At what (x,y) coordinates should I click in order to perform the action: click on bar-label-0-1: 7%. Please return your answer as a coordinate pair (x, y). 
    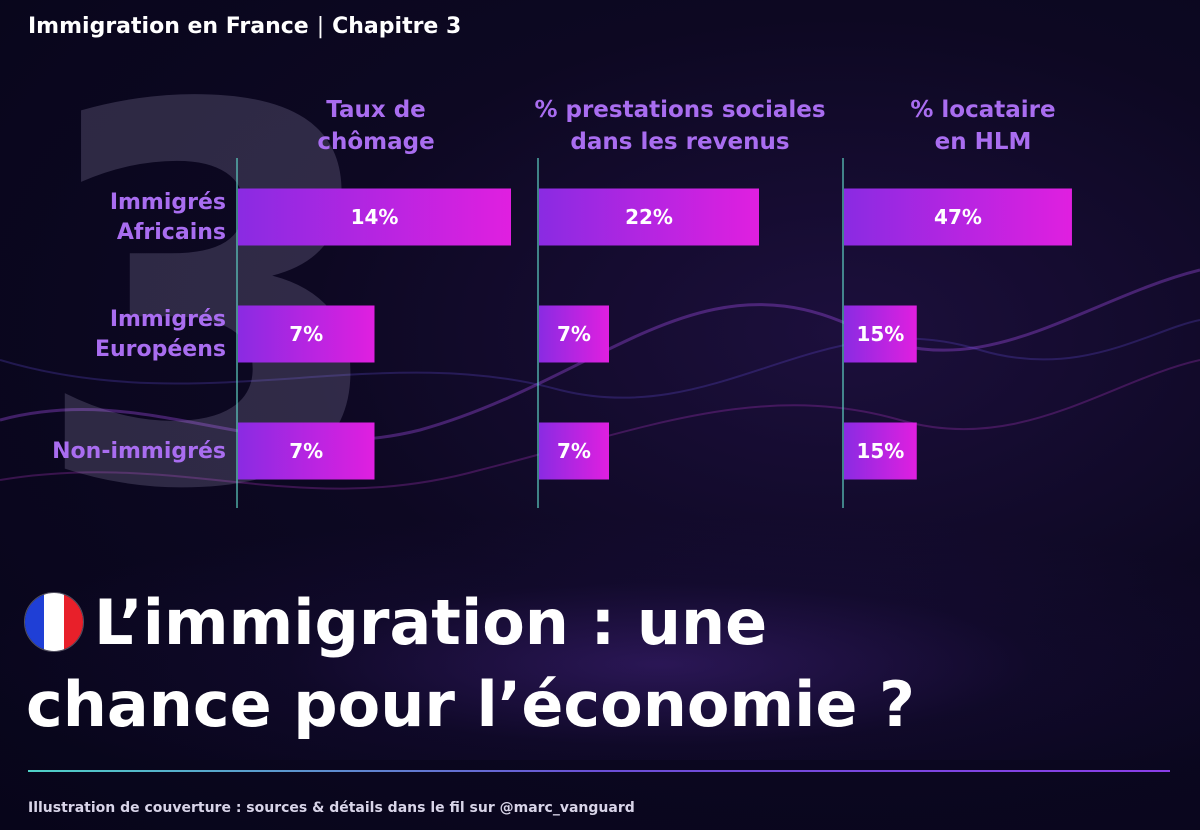
    Looking at the image, I should click on (306, 334).